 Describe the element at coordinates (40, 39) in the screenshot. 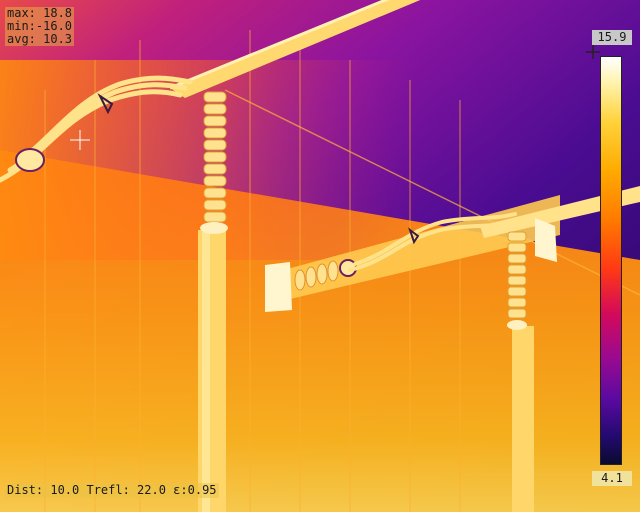

I see `avg-temperature: avg: 10.3` at that location.